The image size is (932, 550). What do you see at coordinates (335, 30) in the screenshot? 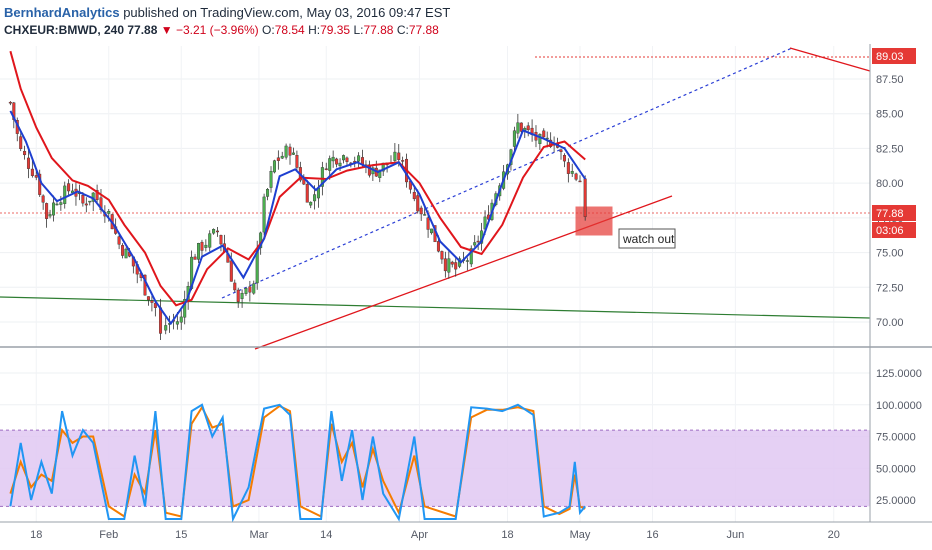
I see `high-value: 79.35` at bounding box center [335, 30].